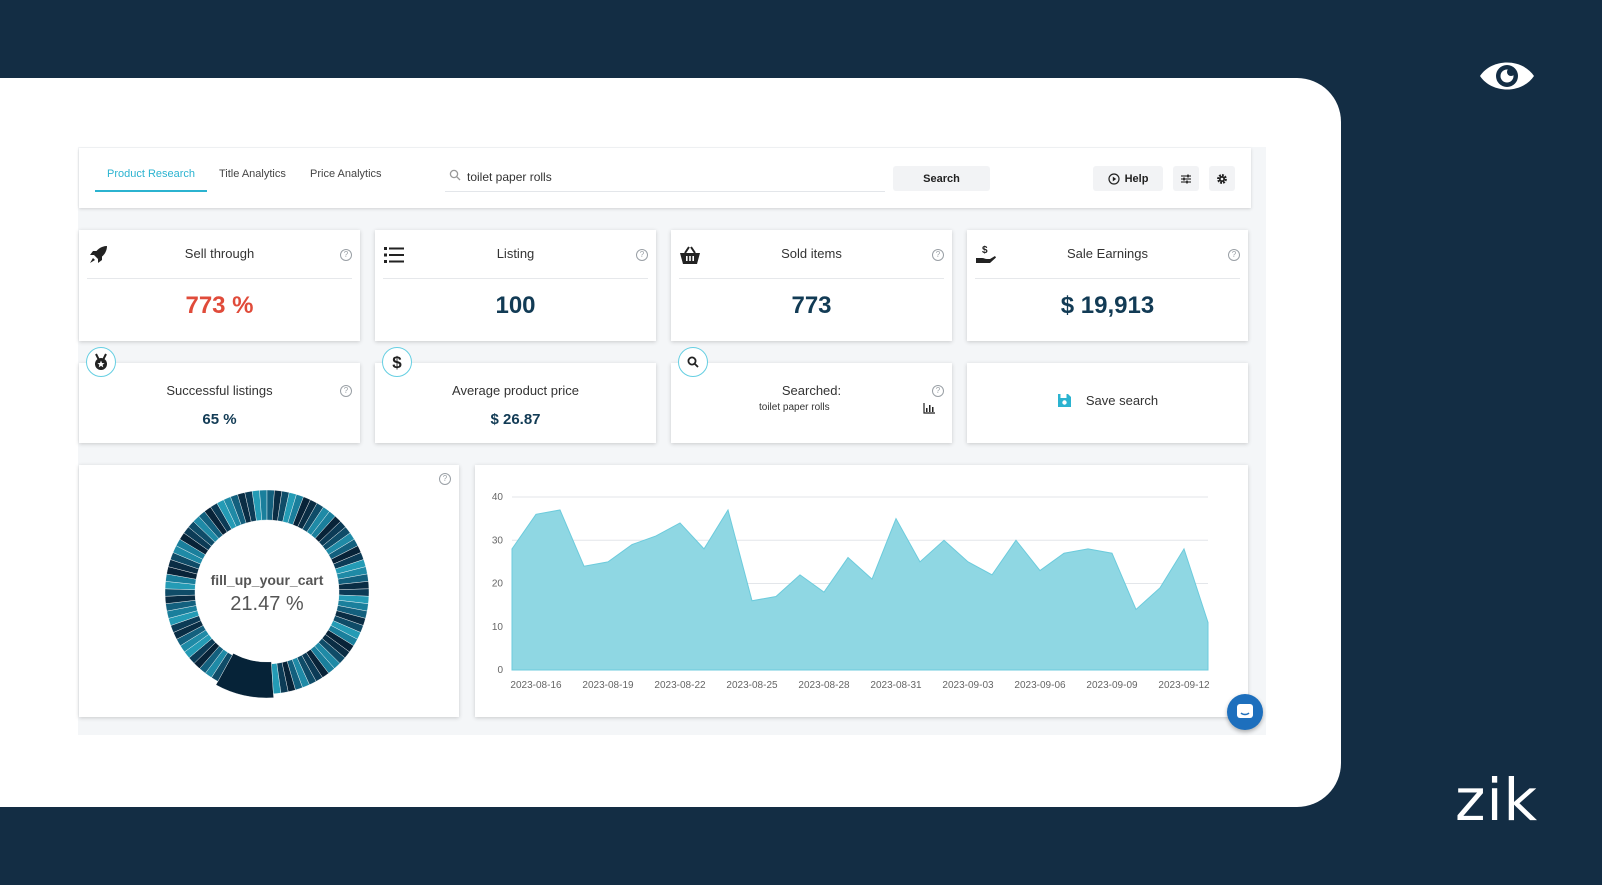 This screenshot has width=1602, height=885. What do you see at coordinates (267, 604) in the screenshot?
I see `donut-percent-label: 21.47 %` at bounding box center [267, 604].